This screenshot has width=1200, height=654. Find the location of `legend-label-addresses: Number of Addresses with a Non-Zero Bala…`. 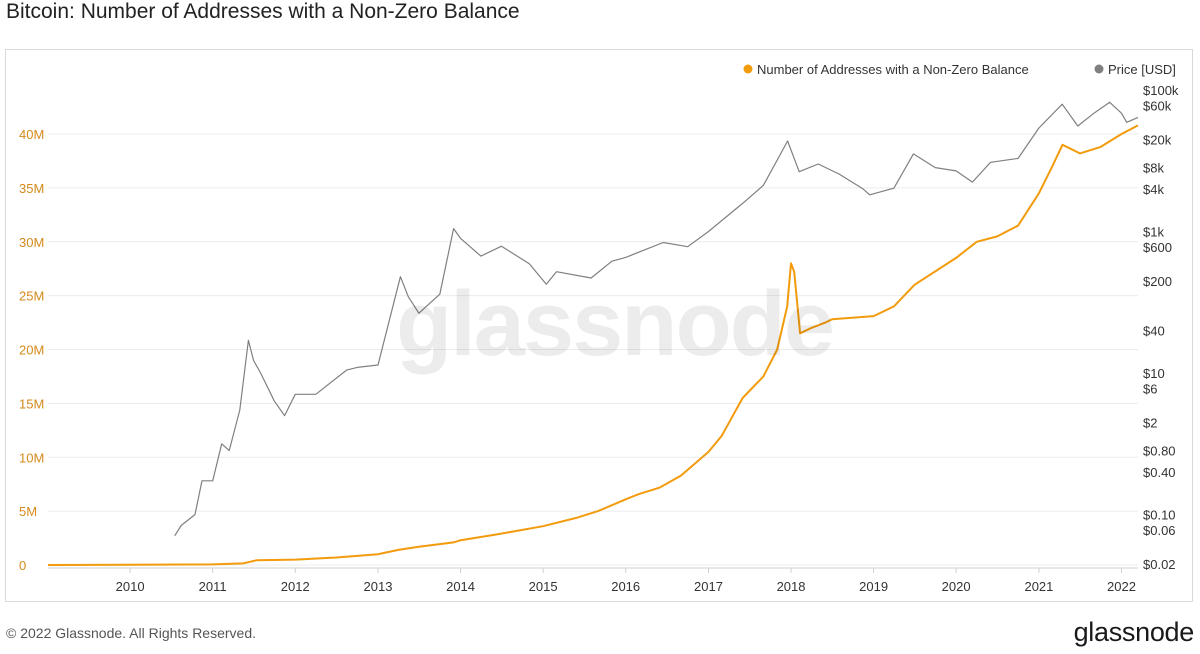

legend-label-addresses: Number of Addresses with a Non-Zero Bala… is located at coordinates (893, 69).